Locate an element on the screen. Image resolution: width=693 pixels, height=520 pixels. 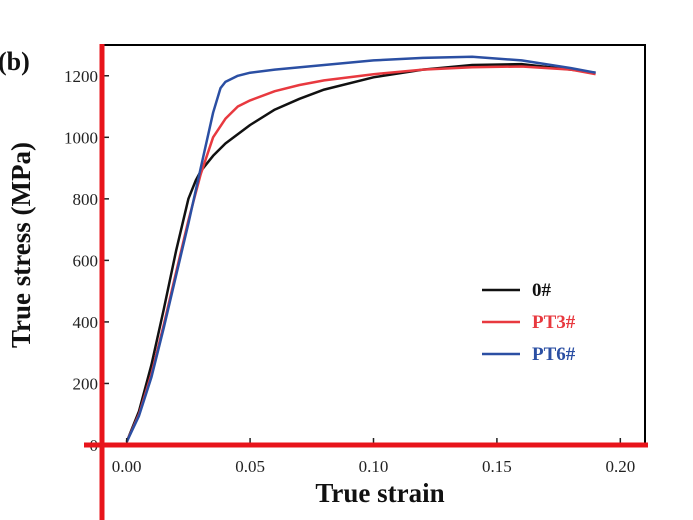
y-axis-ticks: 020040060080010001200 is located at coordinates (86, 261).